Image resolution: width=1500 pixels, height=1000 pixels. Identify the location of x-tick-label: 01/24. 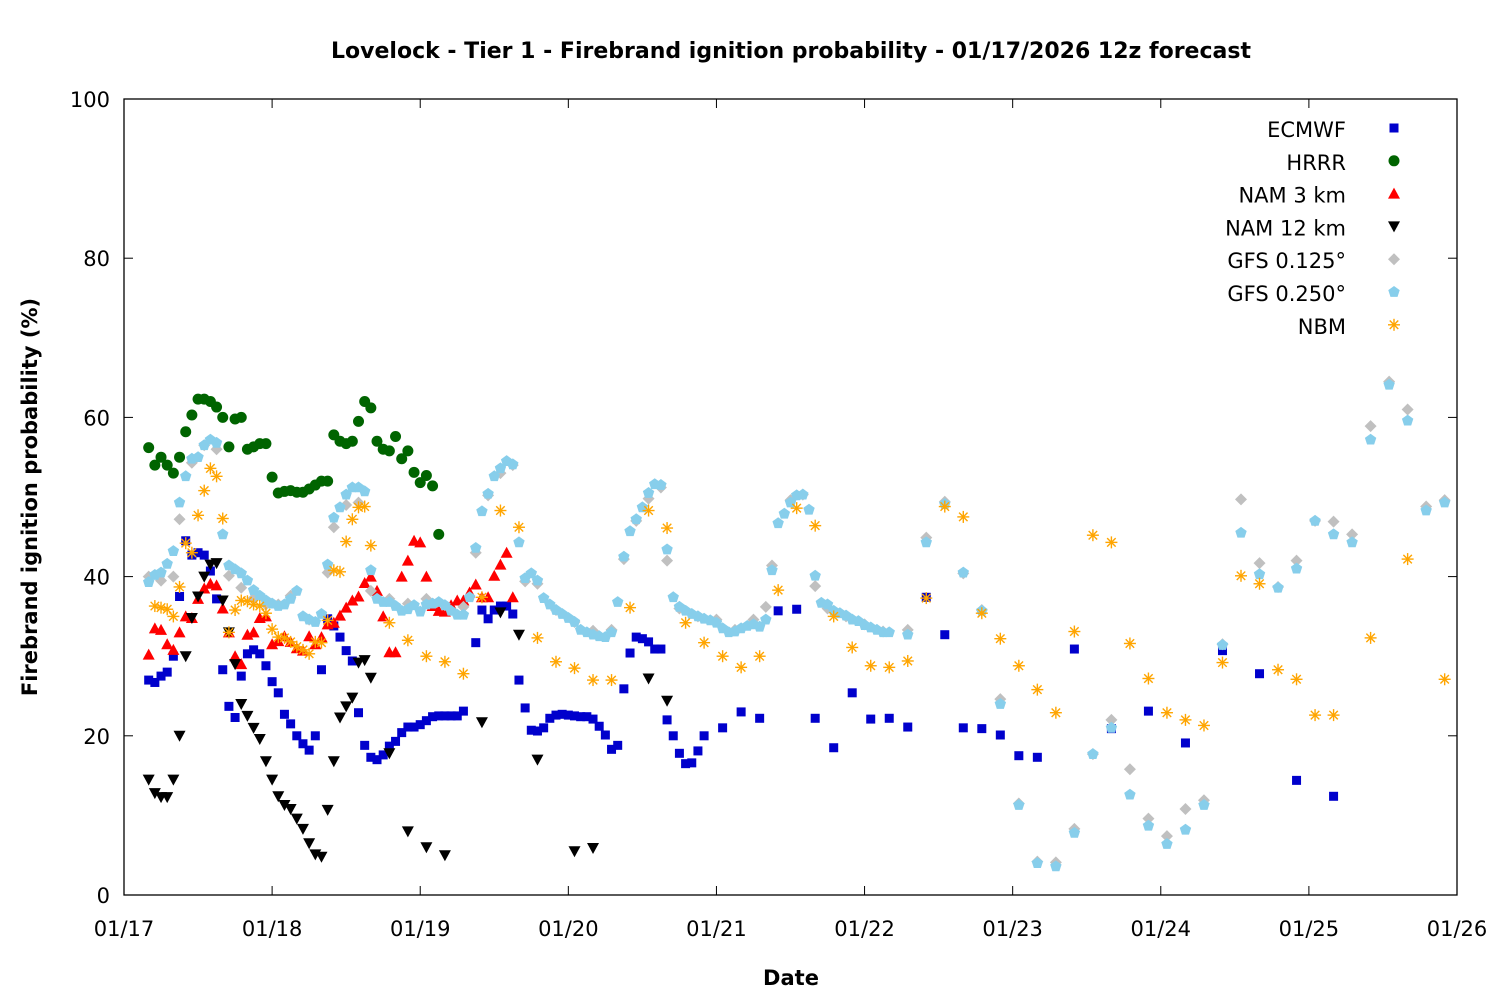
(1161, 929).